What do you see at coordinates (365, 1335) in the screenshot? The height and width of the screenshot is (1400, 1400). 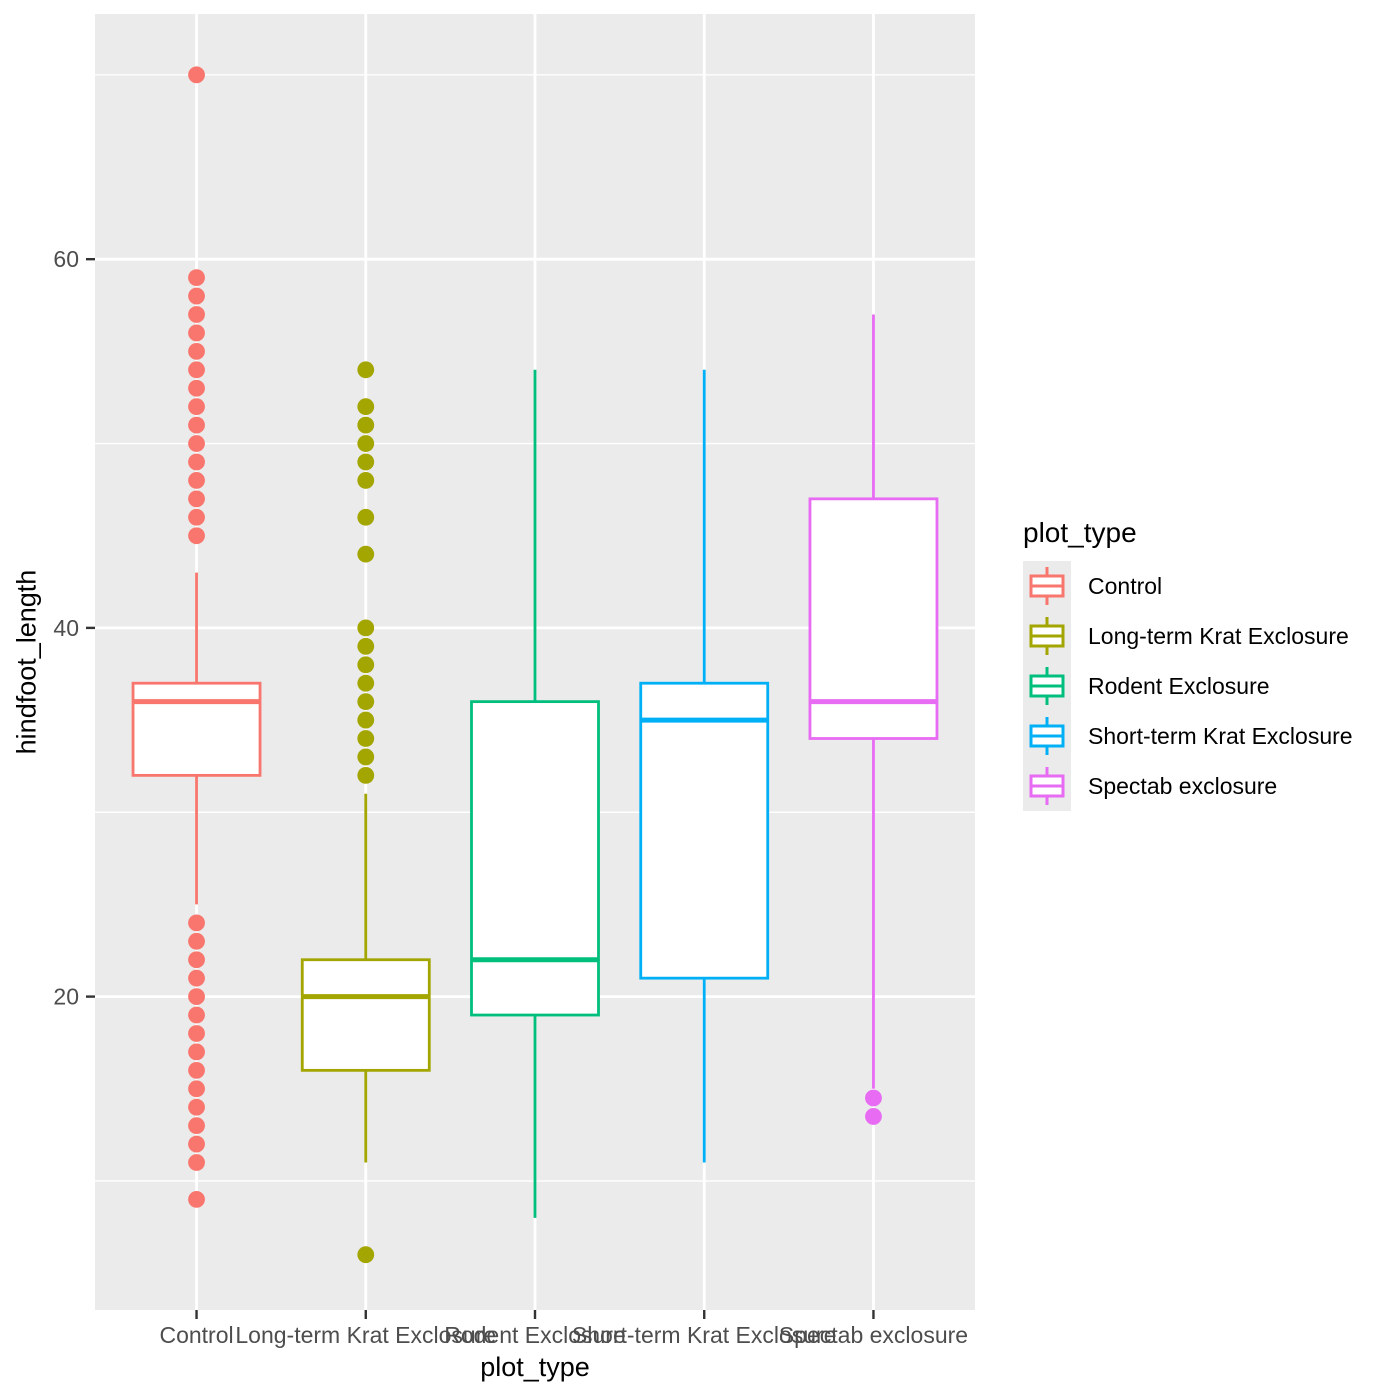 I see `x-tick-label: Long-term Krat Exclosure` at bounding box center [365, 1335].